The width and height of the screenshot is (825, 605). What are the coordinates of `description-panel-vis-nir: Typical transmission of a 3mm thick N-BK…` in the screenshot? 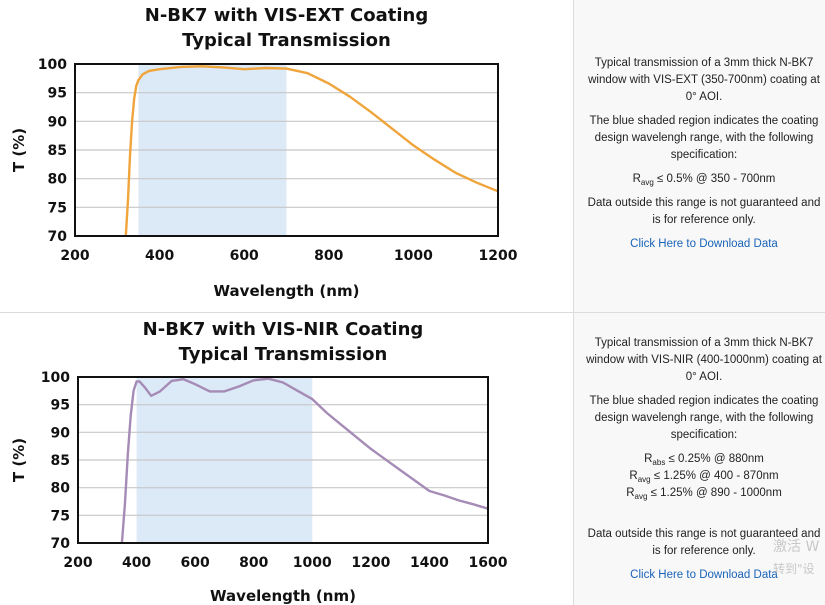 It's located at (704, 459).